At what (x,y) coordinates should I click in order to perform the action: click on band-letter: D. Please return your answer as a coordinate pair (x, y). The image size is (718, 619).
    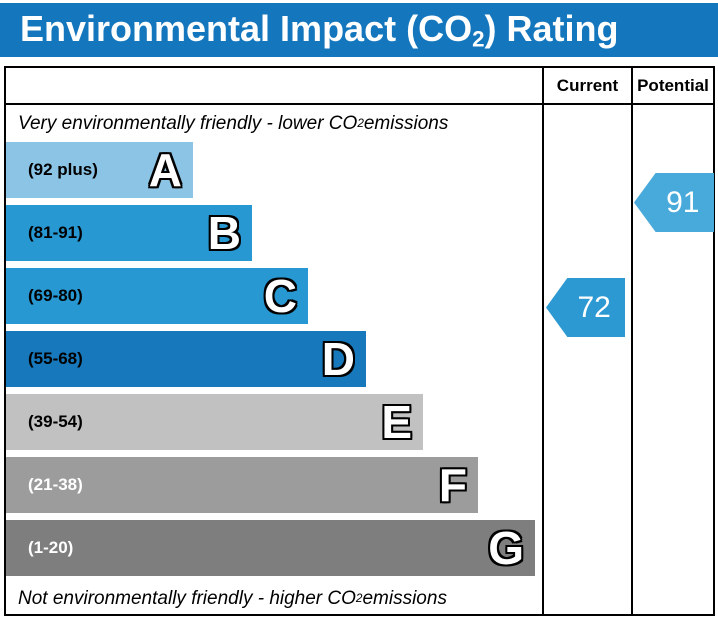
    Looking at the image, I should click on (338, 359).